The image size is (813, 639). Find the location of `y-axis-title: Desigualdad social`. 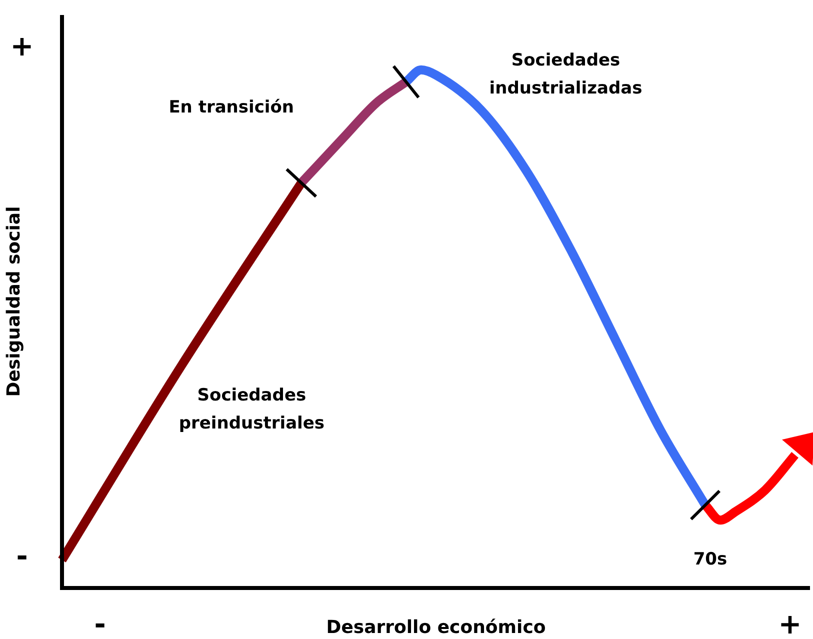

y-axis-title: Desigualdad social is located at coordinates (13, 301).